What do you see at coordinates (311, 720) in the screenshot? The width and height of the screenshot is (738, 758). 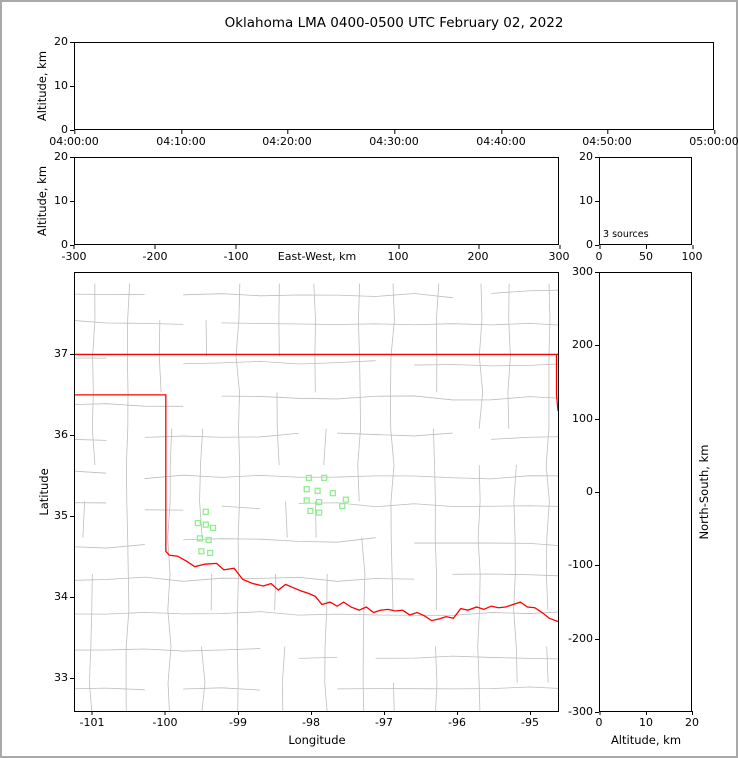 I see `tick-label: -98` at bounding box center [311, 720].